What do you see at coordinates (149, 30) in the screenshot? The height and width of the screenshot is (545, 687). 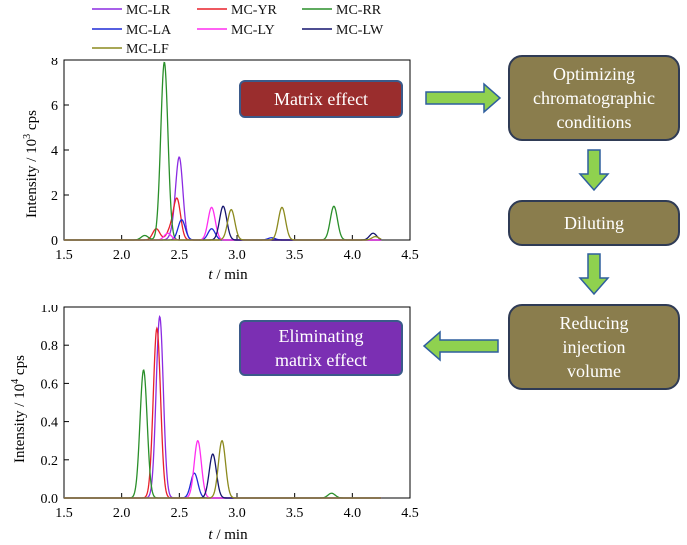 I see `legend-label-mc-la: MC-LA` at bounding box center [149, 30].